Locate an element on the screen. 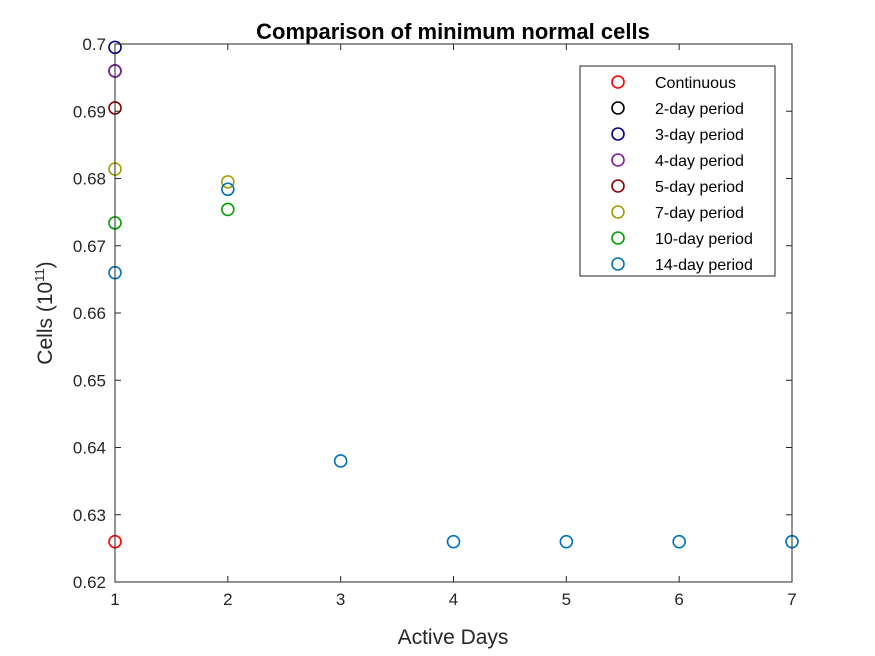 The height and width of the screenshot is (656, 875). y-tick-label: 0.69 is located at coordinates (89, 111).